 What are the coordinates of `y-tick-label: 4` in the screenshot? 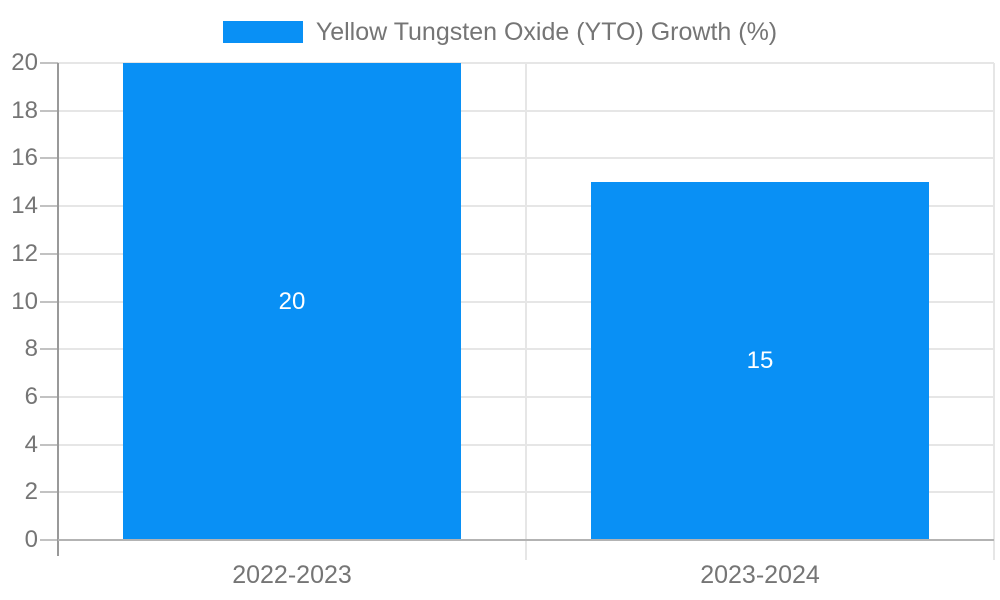 It's located at (31, 444).